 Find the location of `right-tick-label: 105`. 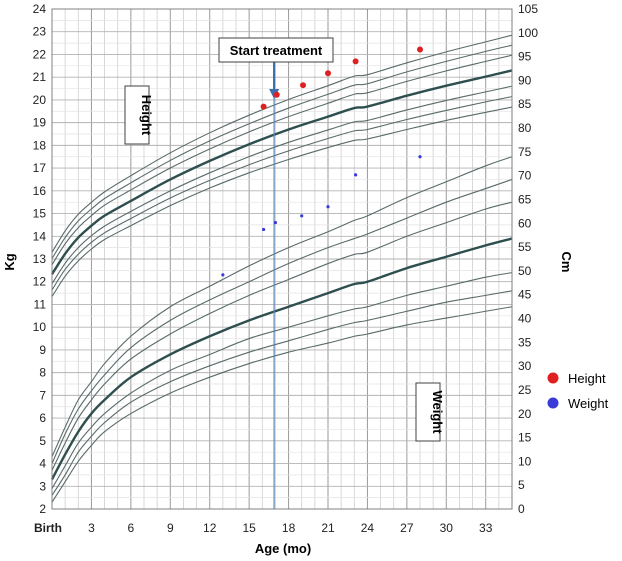

right-tick-label: 105 is located at coordinates (528, 9).